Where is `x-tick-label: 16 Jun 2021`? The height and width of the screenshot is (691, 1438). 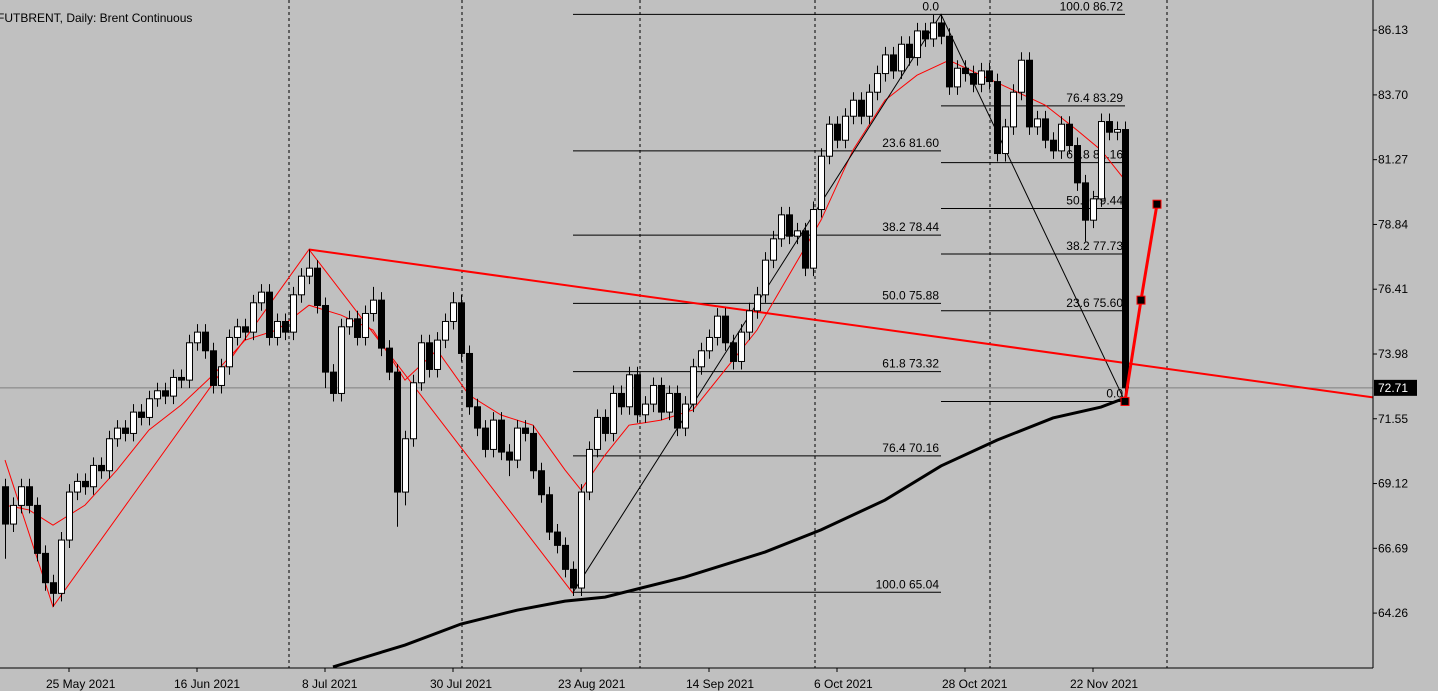 x-tick-label: 16 Jun 2021 is located at coordinates (207, 684).